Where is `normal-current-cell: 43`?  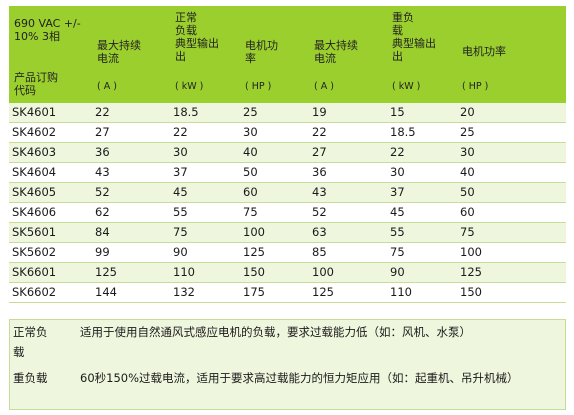
normal-current-cell: 43 is located at coordinates (131, 172).